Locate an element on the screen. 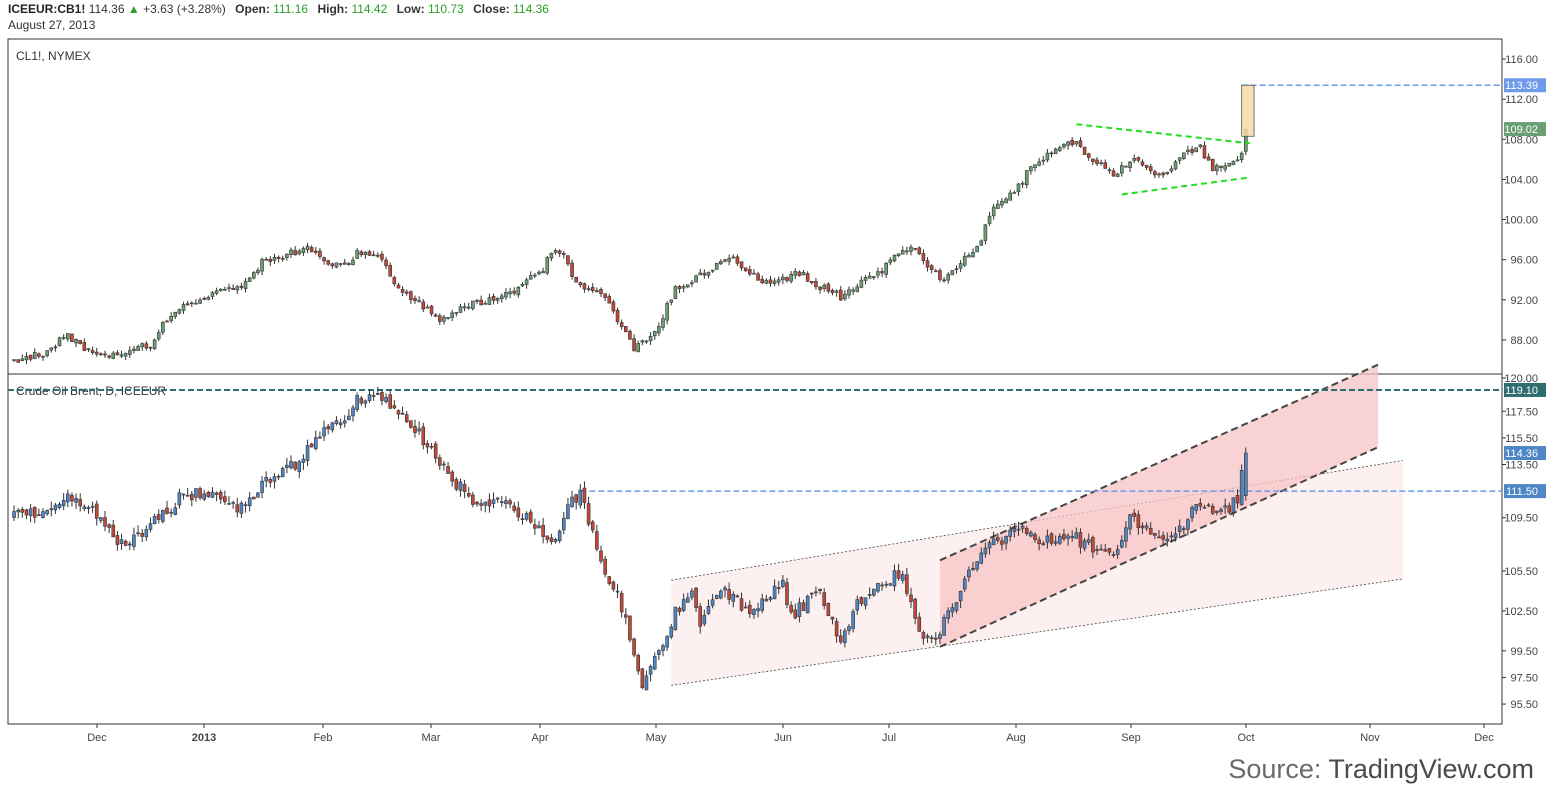 The image size is (1548, 795). source-prefix: Source: is located at coordinates (1278, 769).